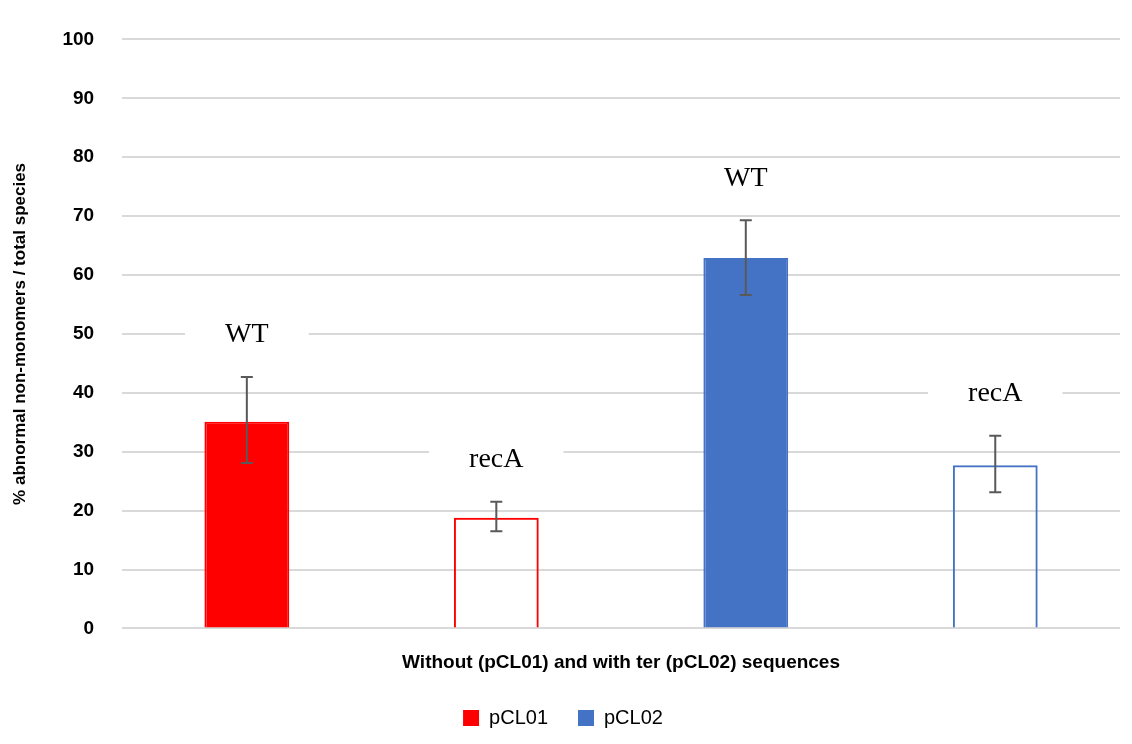 Image resolution: width=1132 pixels, height=744 pixels. What do you see at coordinates (518, 716) in the screenshot?
I see `legend-label: pCL01` at bounding box center [518, 716].